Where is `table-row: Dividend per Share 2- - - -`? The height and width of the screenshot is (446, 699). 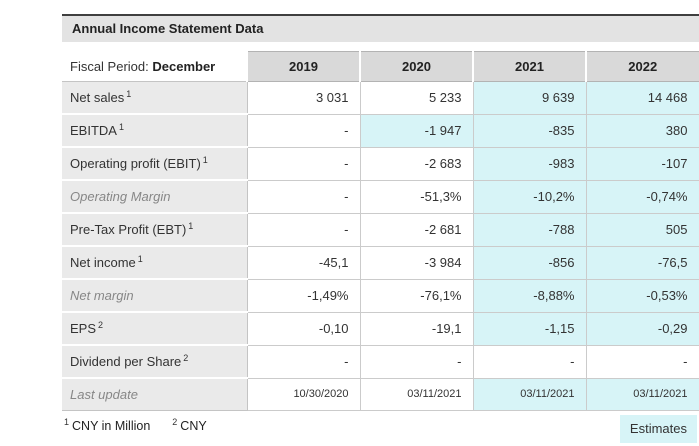 table-row: Dividend per Share 2- - - - is located at coordinates (380, 361).